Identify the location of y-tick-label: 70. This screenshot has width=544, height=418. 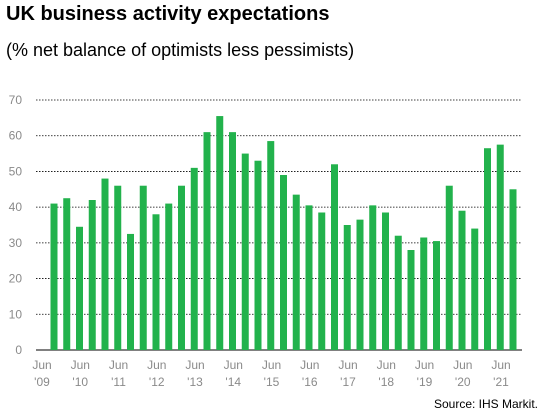
(16, 100).